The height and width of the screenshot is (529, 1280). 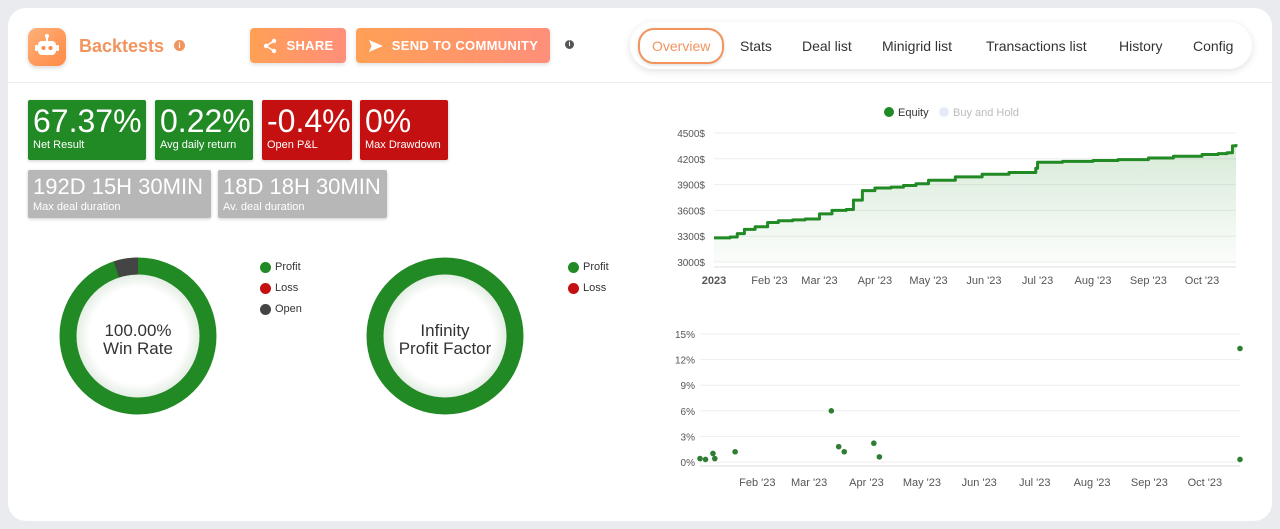 I want to click on y-tick-label: 3000$, so click(x=691, y=263).